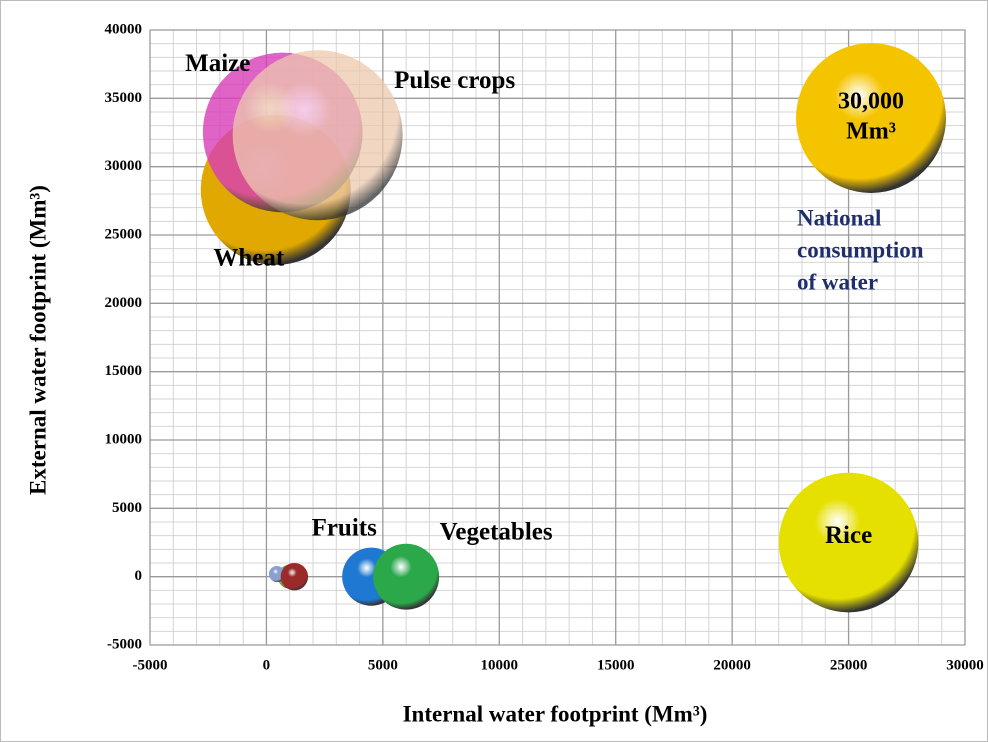 The image size is (988, 742). I want to click on y-tick-label: -5000, so click(124, 644).